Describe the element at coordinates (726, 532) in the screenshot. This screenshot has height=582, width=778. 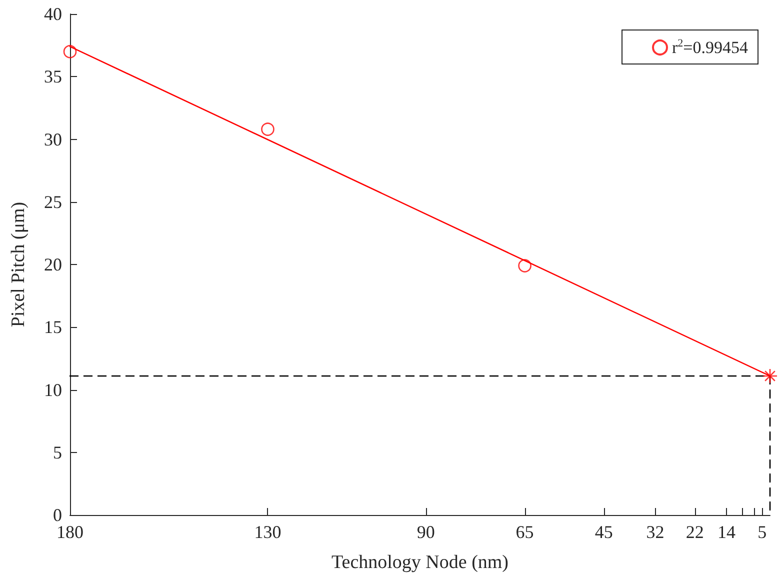
I see `x-tick-label: 14` at that location.